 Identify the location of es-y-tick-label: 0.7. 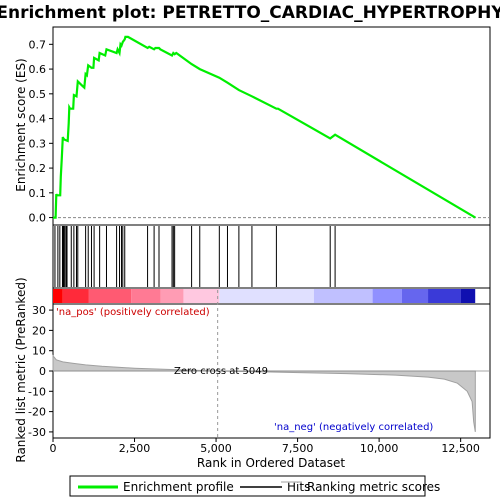
(38, 44).